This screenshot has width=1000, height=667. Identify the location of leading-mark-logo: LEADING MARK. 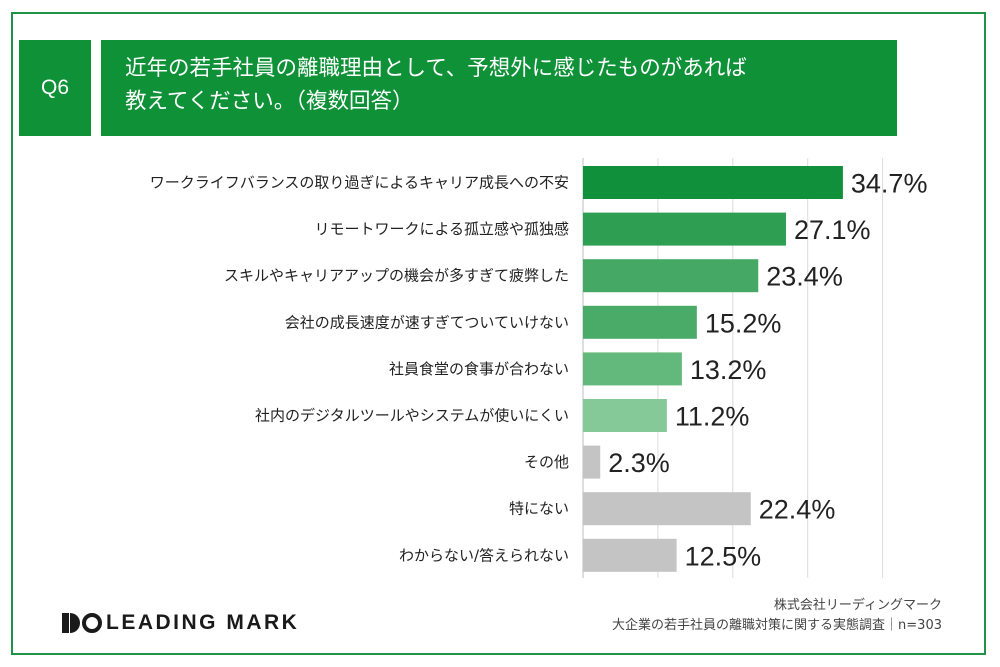
(180, 623).